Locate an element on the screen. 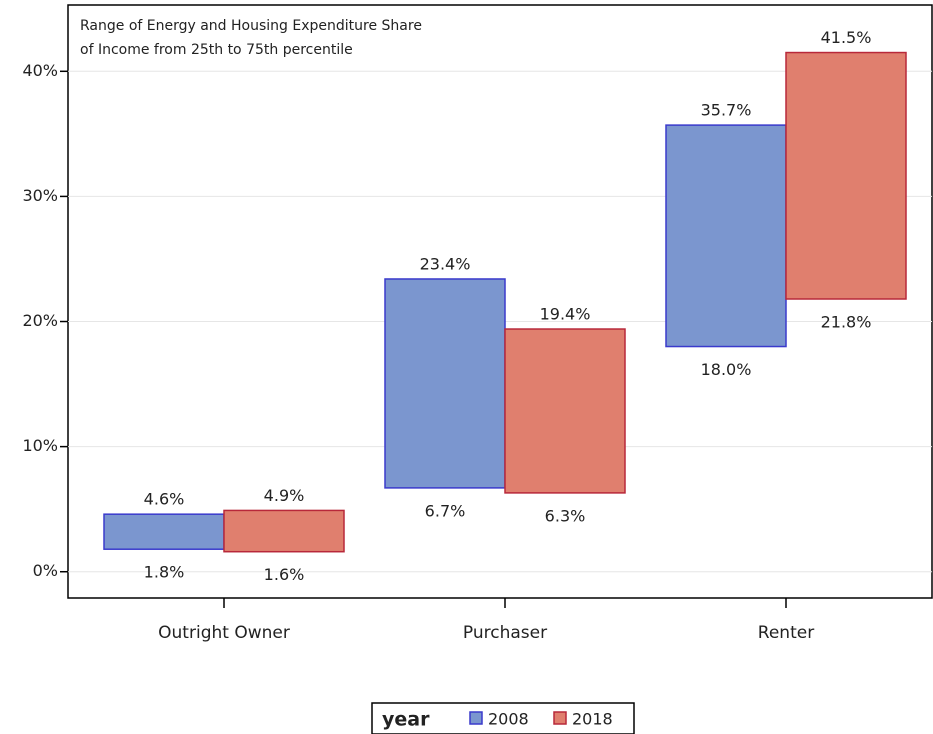  data-label: 23.4% is located at coordinates (445, 263).